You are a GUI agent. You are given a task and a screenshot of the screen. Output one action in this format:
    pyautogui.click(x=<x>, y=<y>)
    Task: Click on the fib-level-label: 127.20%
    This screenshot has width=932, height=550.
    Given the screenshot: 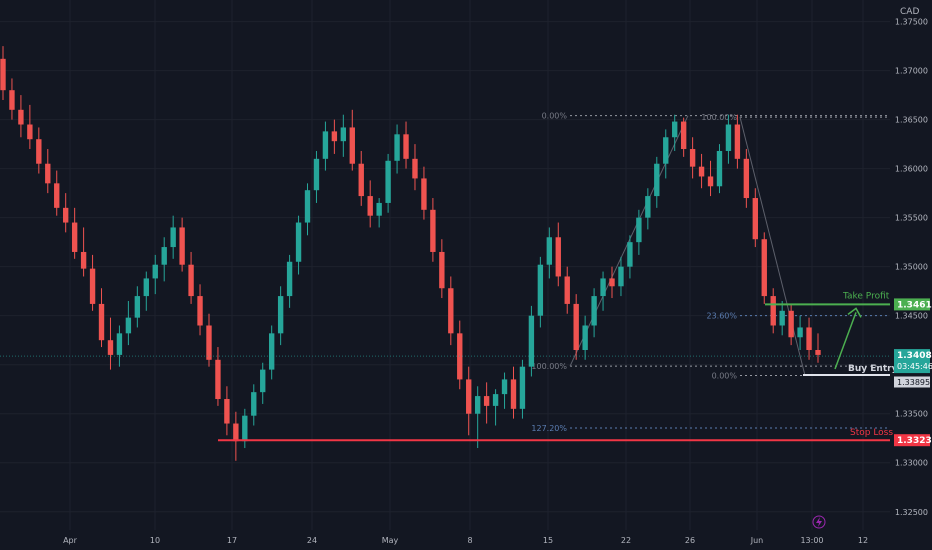 What is the action you would take?
    pyautogui.click(x=549, y=428)
    